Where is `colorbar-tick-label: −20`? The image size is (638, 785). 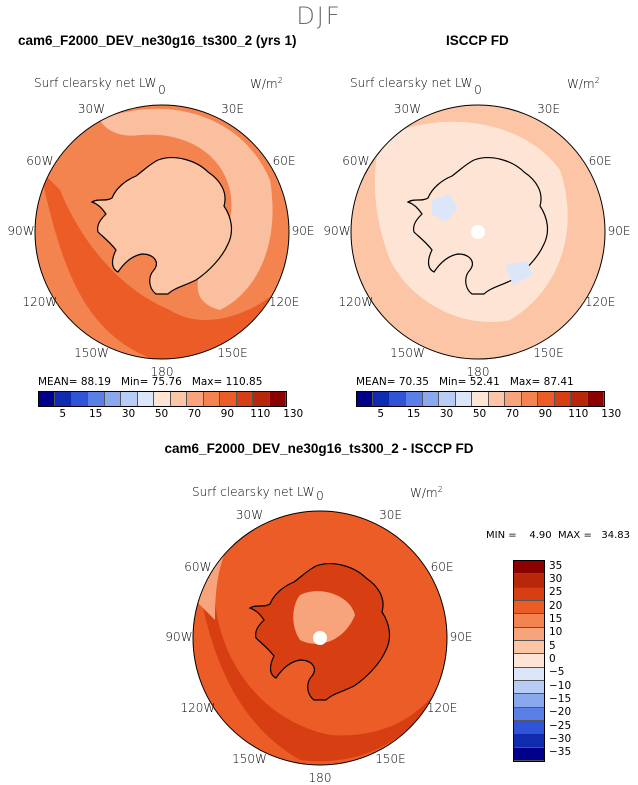
colorbar-tick-label: −20 is located at coordinates (560, 712).